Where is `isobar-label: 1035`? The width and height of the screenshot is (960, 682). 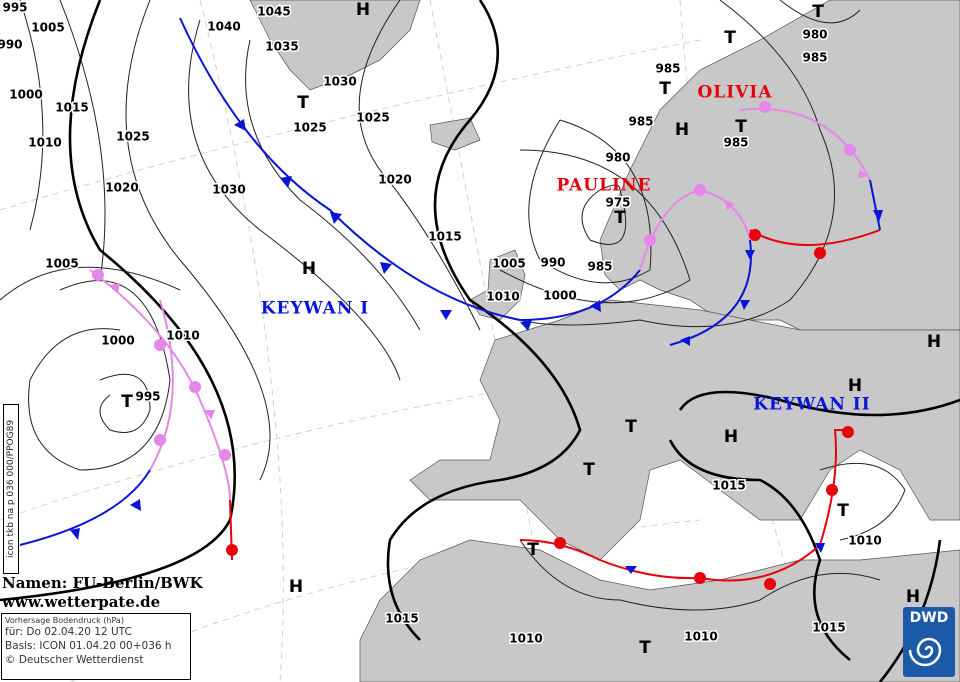 isobar-label: 1035 is located at coordinates (281, 47).